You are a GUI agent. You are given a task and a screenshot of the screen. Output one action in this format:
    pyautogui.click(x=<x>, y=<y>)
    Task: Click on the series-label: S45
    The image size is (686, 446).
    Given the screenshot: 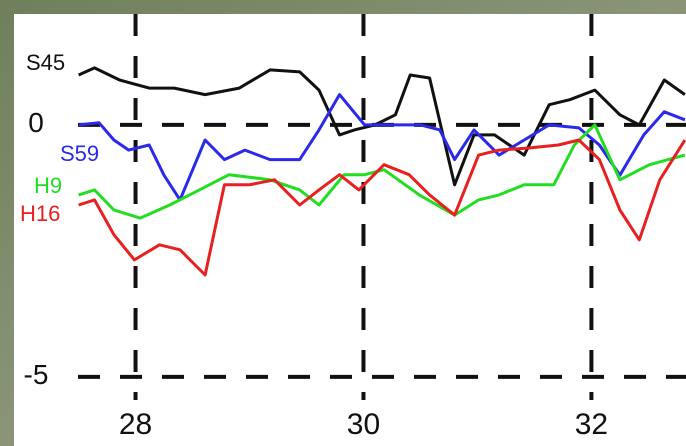 What is the action you would take?
    pyautogui.click(x=45, y=62)
    